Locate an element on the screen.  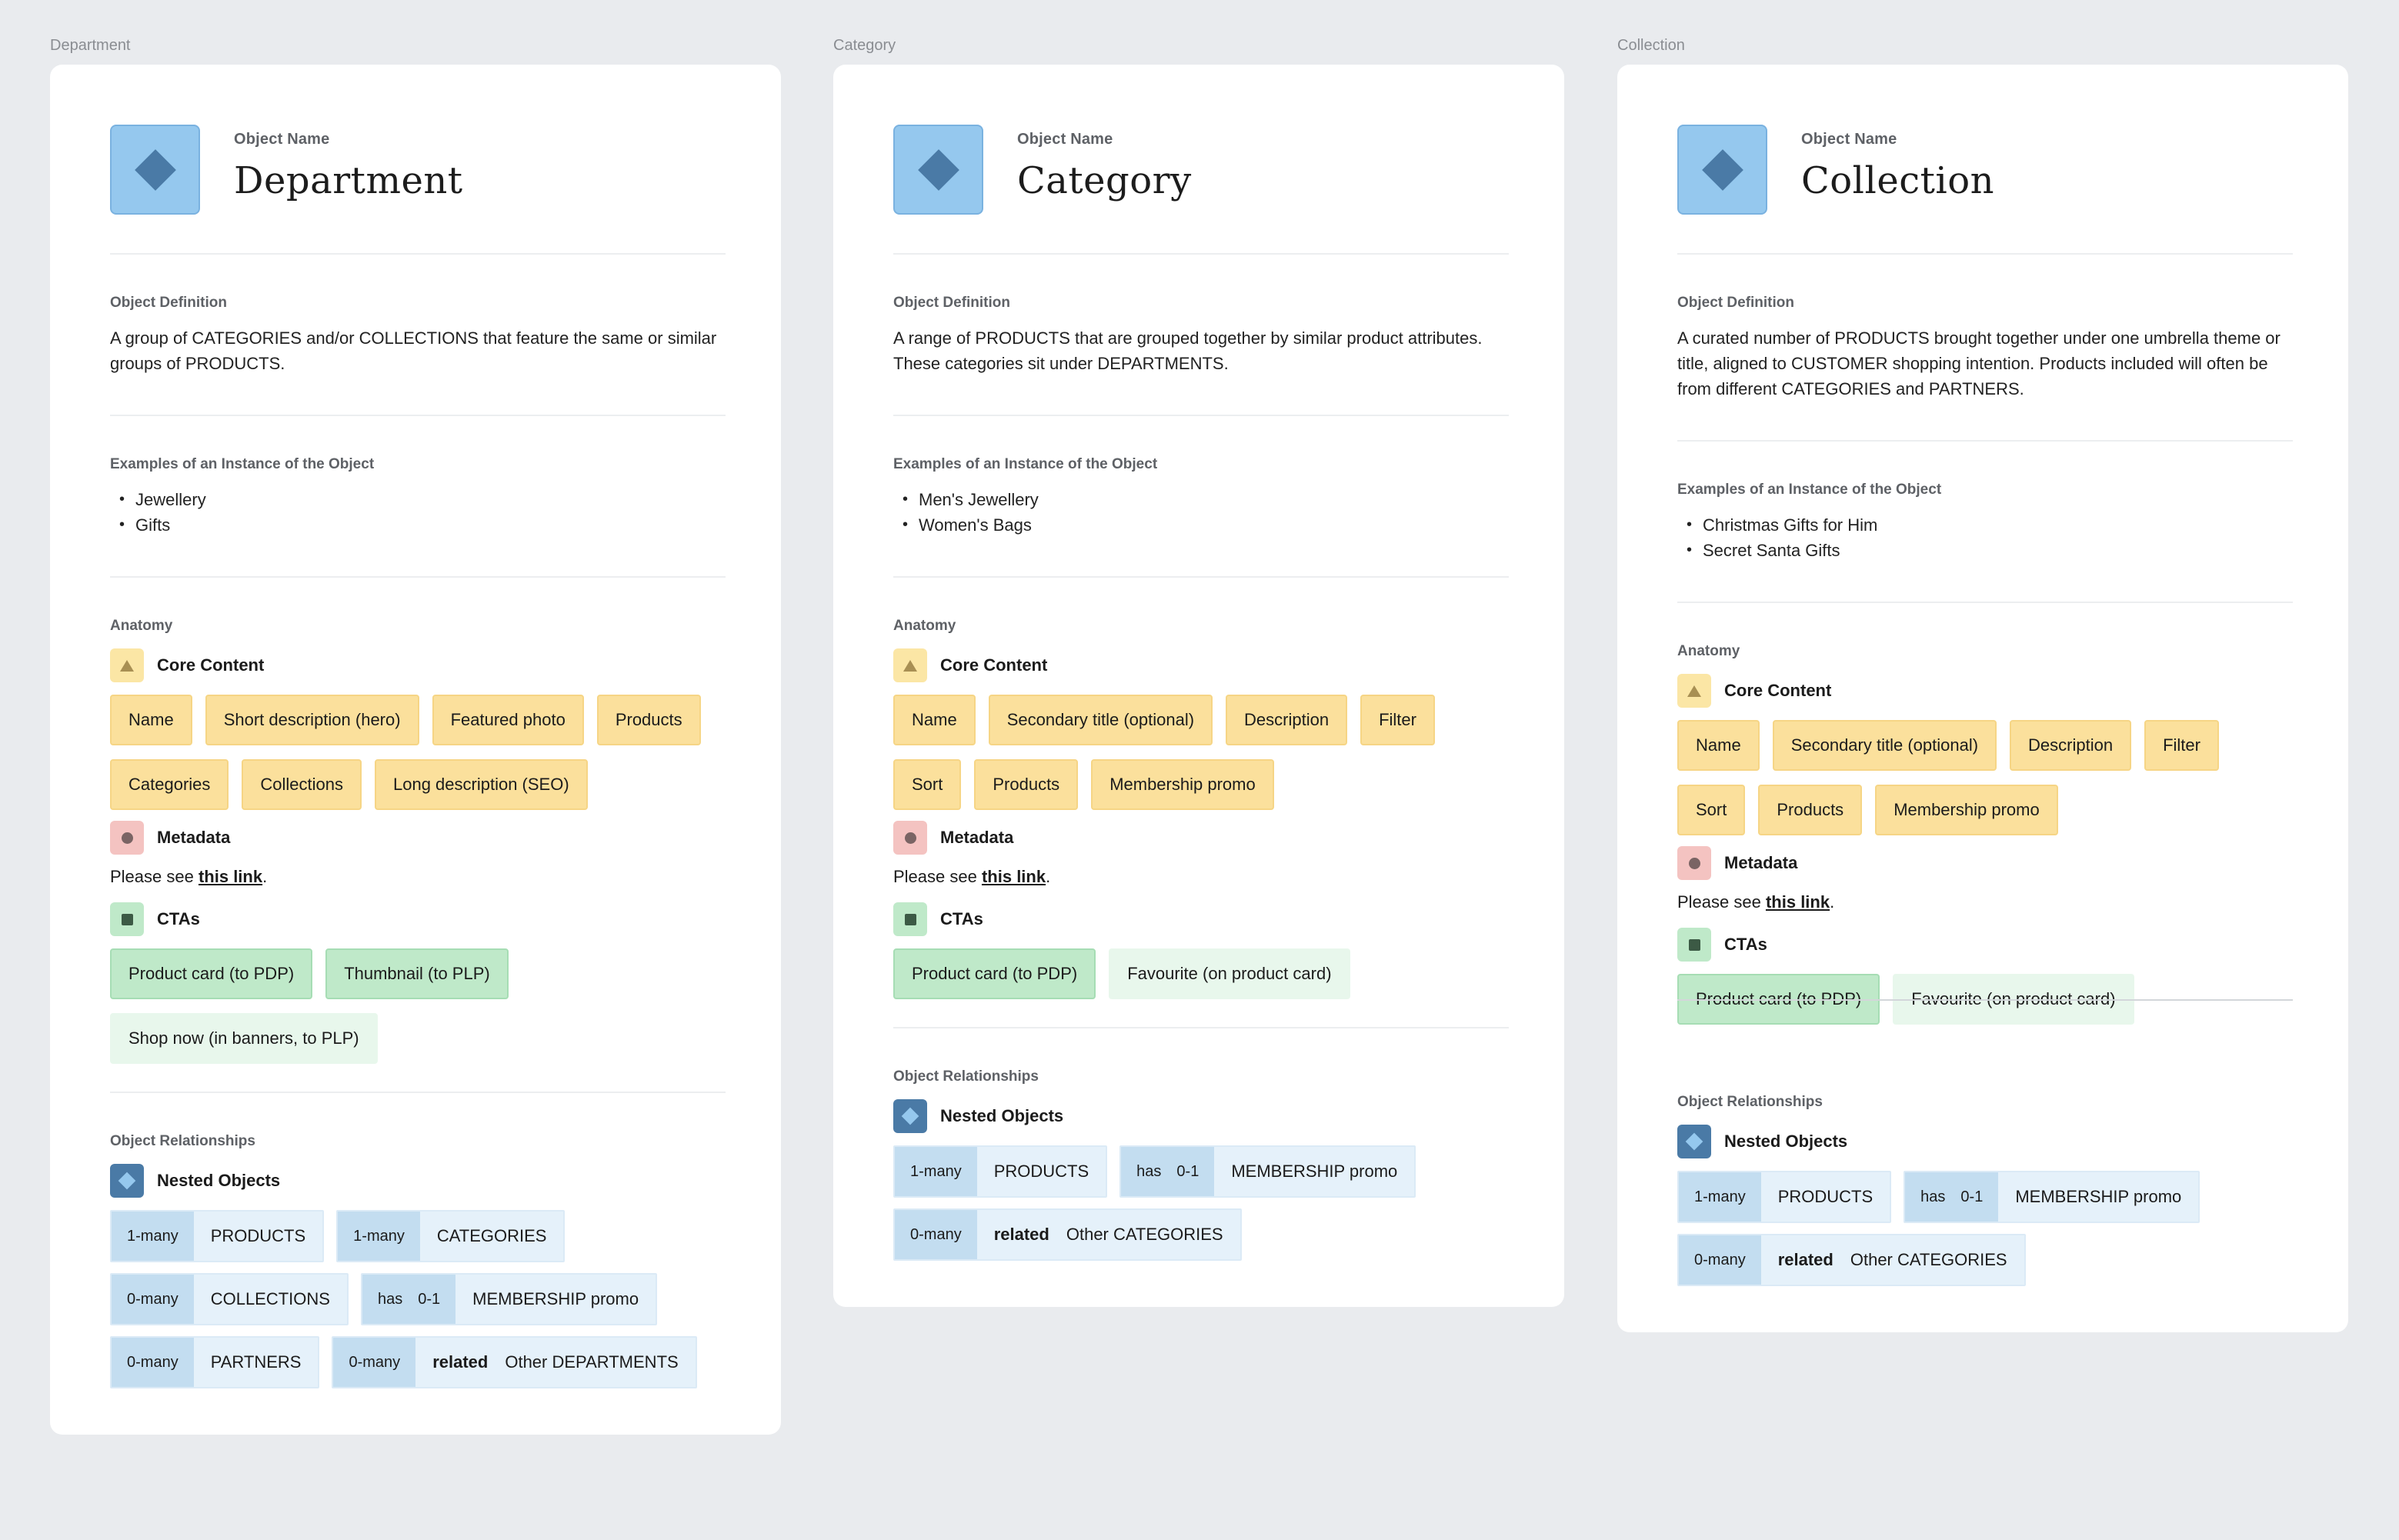
object-header: Object Name Department is located at coordinates (415, 170).